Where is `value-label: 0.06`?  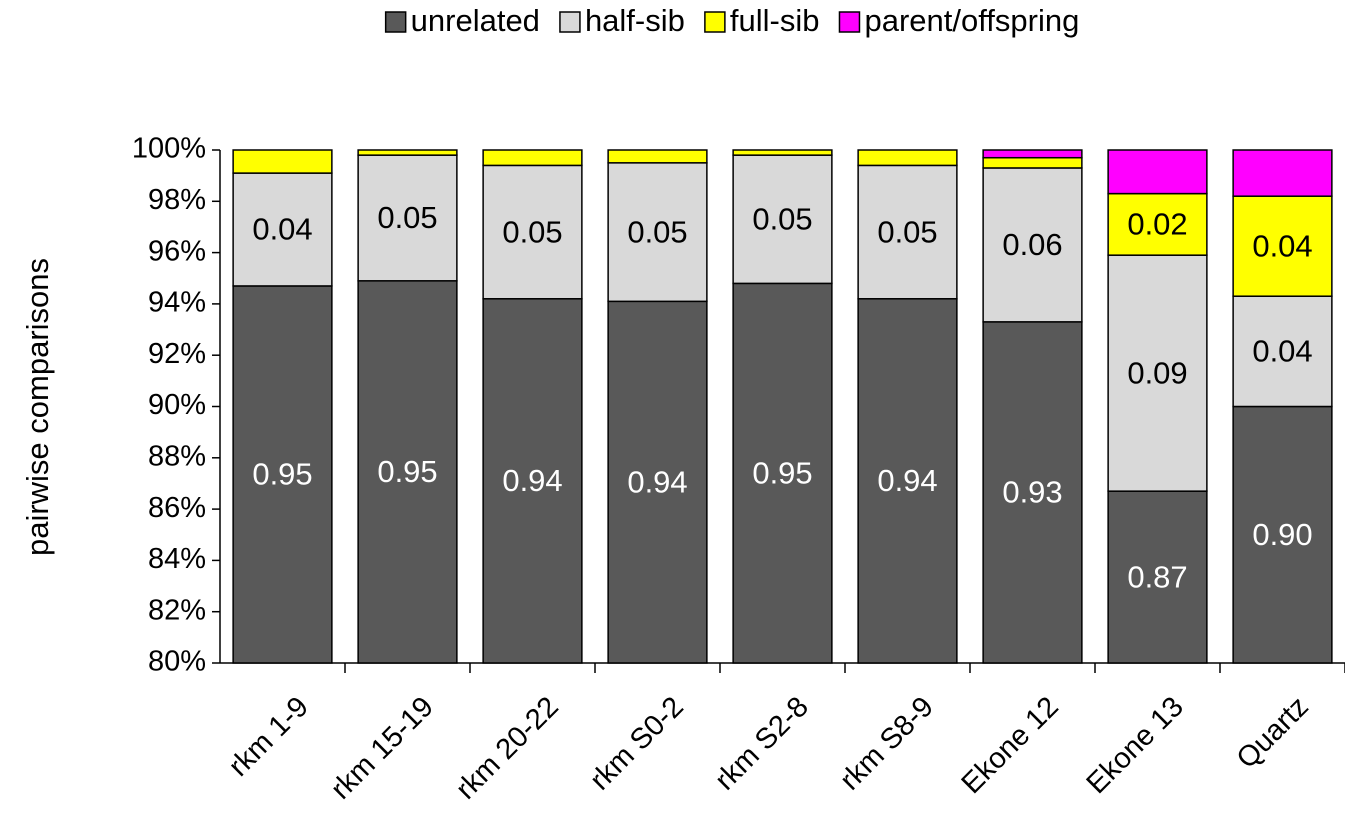
value-label: 0.06 is located at coordinates (1032, 244).